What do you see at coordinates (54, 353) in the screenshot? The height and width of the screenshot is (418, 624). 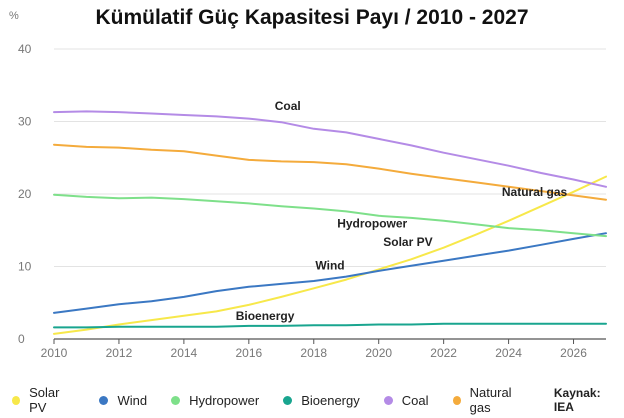 I see `x-tick-label: 2010` at bounding box center [54, 353].